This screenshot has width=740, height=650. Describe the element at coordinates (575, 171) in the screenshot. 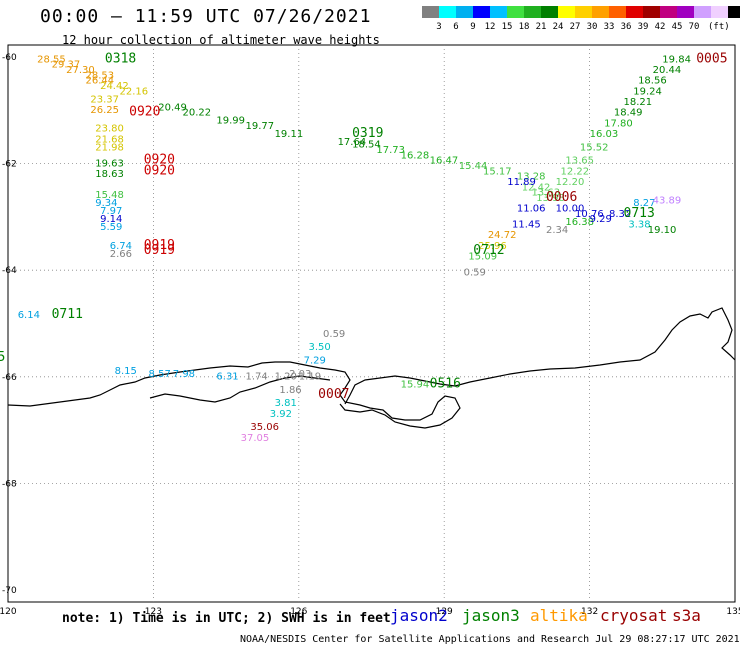

I see `swh-value: 12.22` at that location.